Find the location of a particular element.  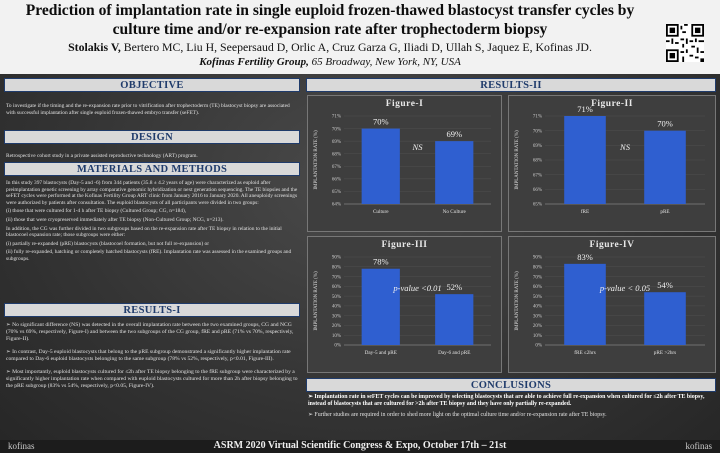

section-conclusions: CONCLUSIONS is located at coordinates (511, 385).